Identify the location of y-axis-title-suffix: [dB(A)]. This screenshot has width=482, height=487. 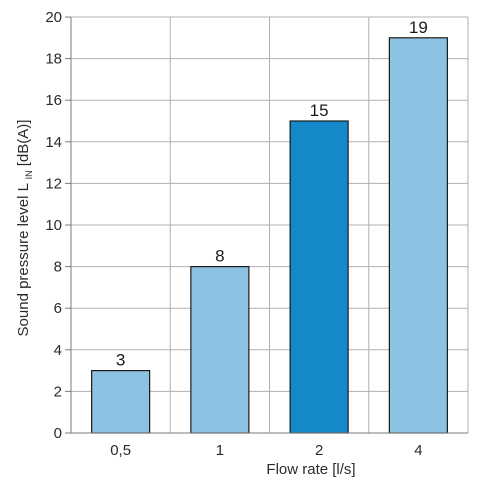
(23, 143).